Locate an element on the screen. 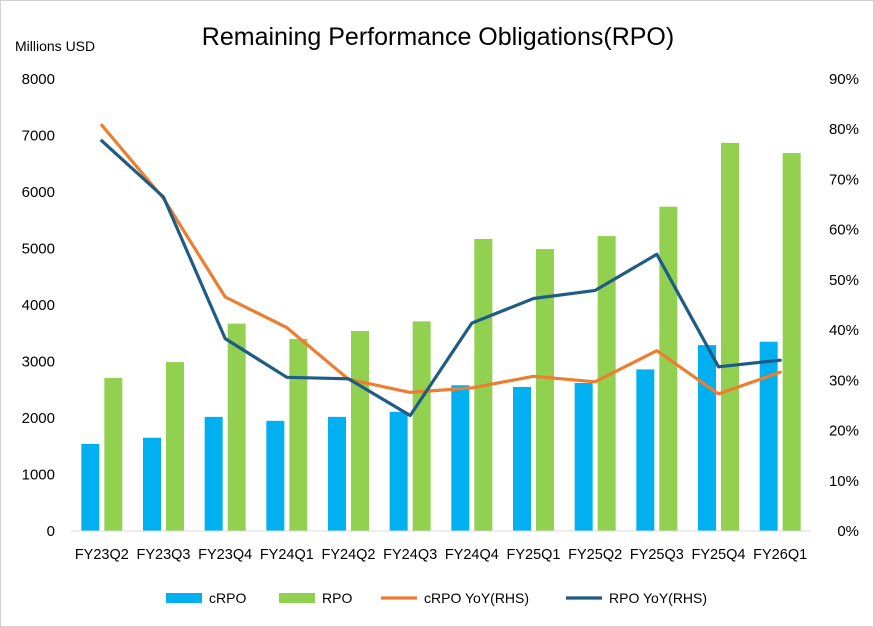 Image resolution: width=874 pixels, height=627 pixels. legend-label: RPO is located at coordinates (337, 598).